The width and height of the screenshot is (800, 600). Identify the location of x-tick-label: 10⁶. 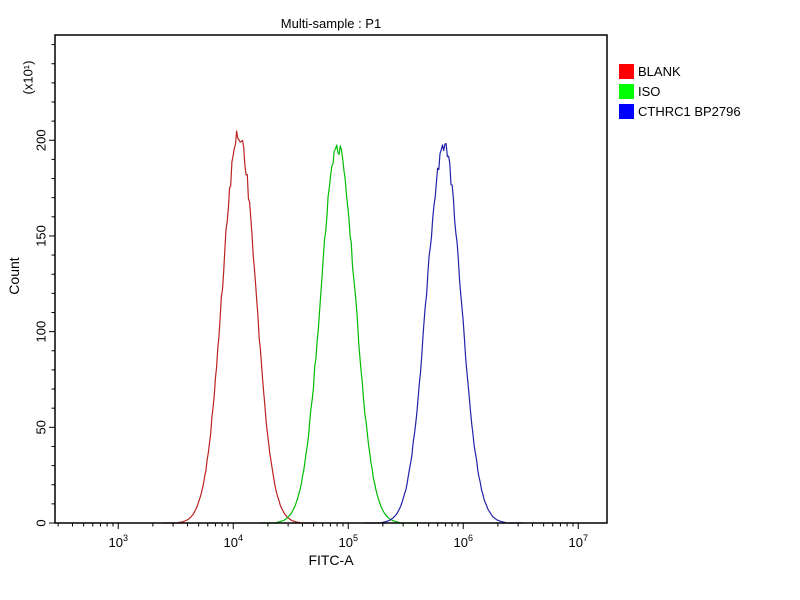
(463, 541).